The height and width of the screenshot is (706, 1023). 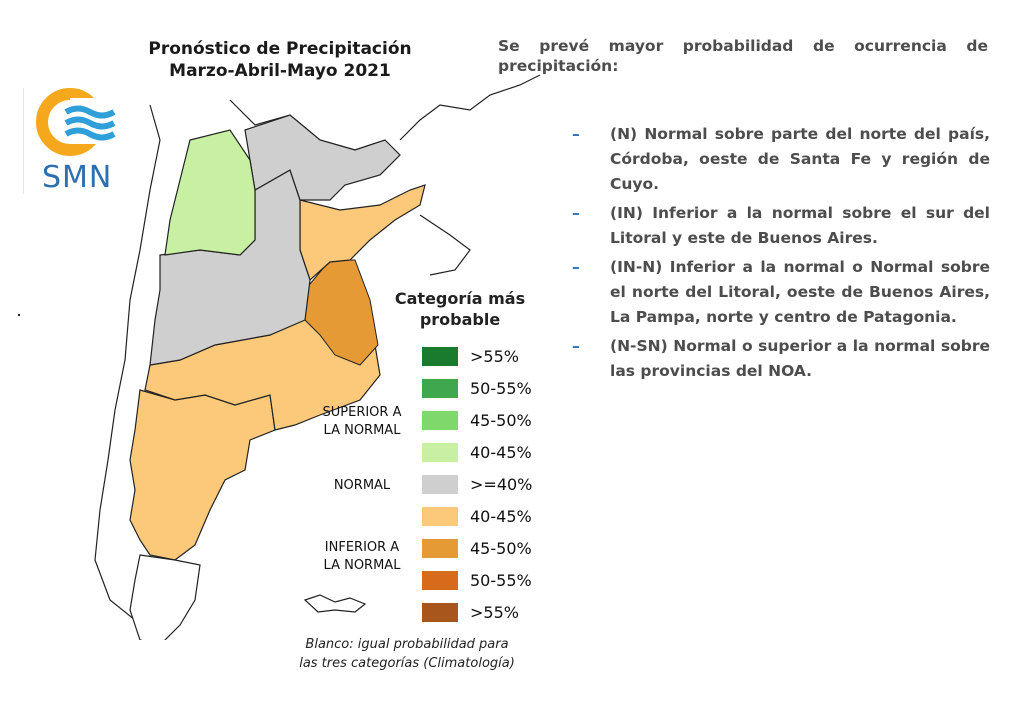 What do you see at coordinates (202, 475) in the screenshot?
I see `region-patagonia` at bounding box center [202, 475].